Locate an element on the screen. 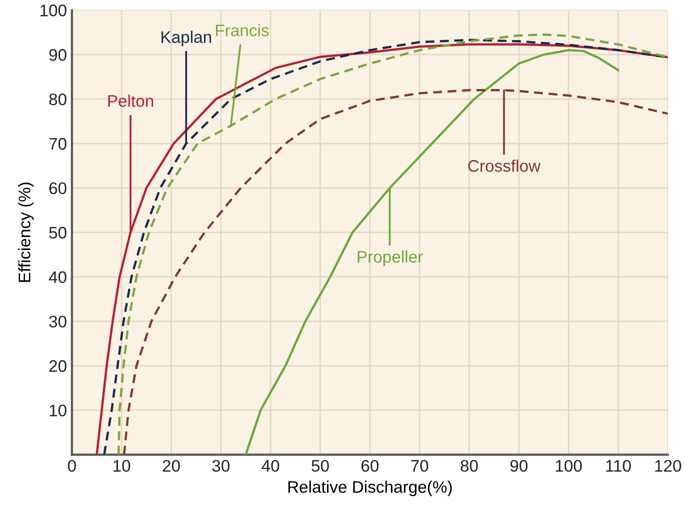 This screenshot has width=685, height=508. y-tick-label: 30 is located at coordinates (57, 322).